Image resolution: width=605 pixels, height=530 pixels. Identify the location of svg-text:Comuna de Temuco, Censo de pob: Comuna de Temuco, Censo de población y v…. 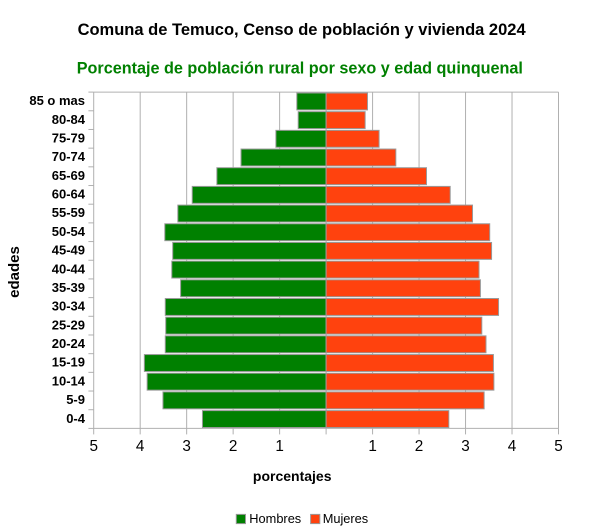
(302, 30).